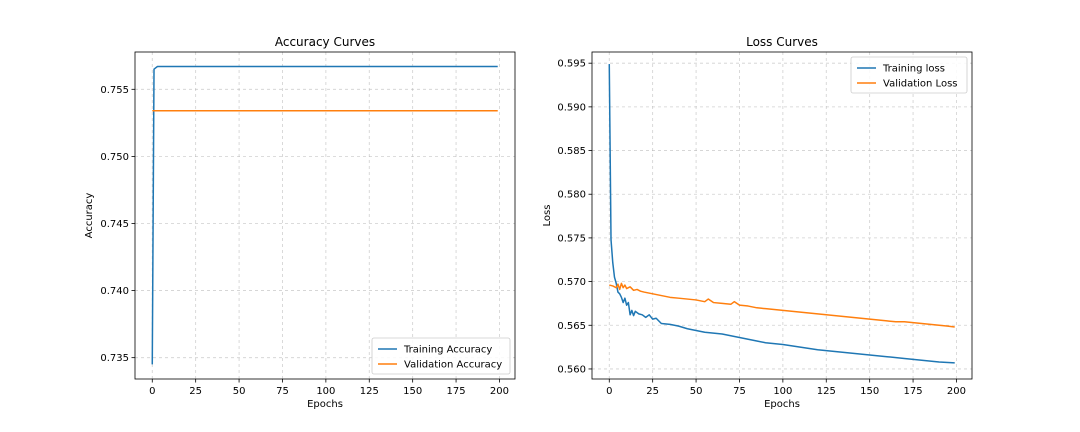 This screenshot has height=432, width=1080. I want to click on y-tick-label: 0.585, so click(571, 151).